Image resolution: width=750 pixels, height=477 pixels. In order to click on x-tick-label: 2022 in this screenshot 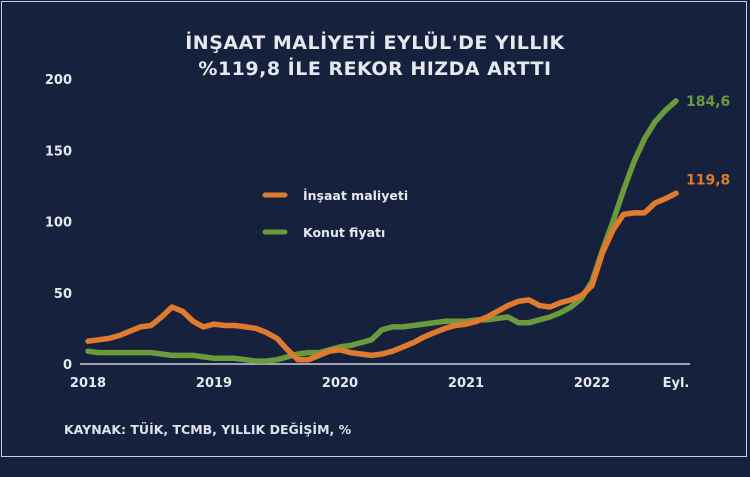, I will do `click(592, 383)`.